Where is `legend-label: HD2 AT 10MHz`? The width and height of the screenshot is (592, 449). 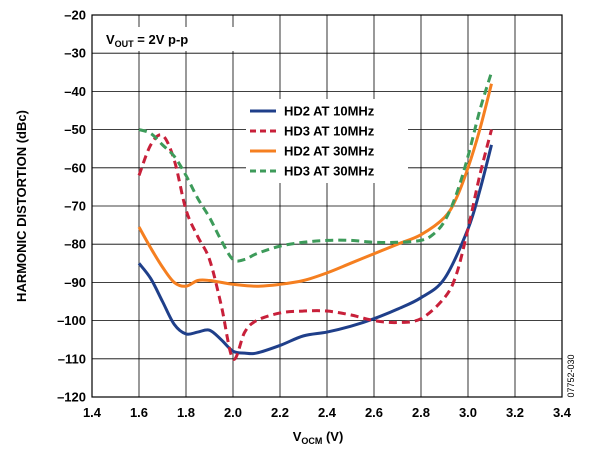 legend-label: HD2 AT 10MHz is located at coordinates (329, 111).